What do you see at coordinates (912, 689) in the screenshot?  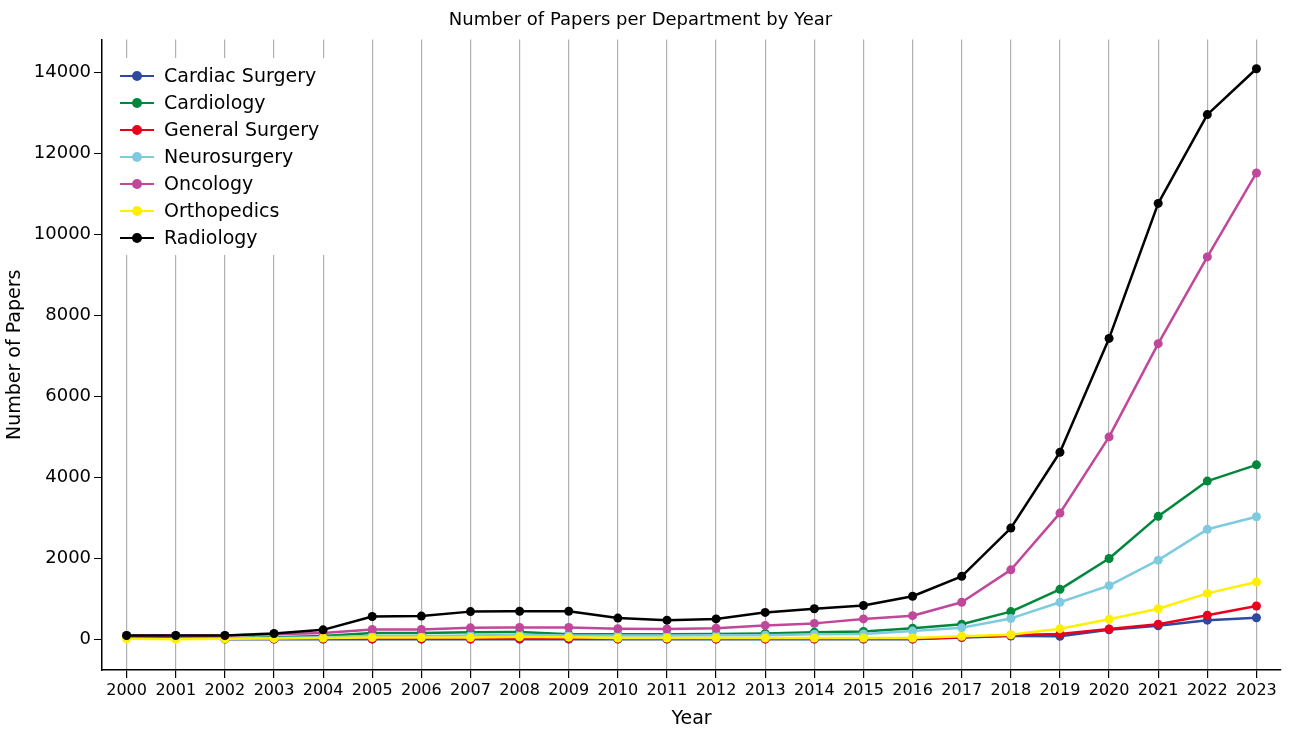 I see `x-tick-label: 2016` at bounding box center [912, 689].